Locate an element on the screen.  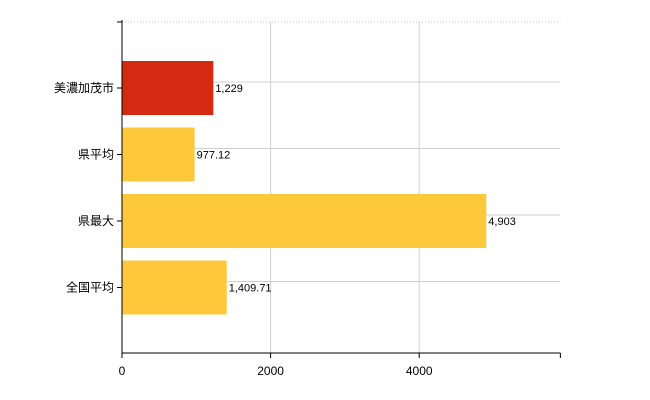
x-tick-label: 4000 is located at coordinates (419, 371).